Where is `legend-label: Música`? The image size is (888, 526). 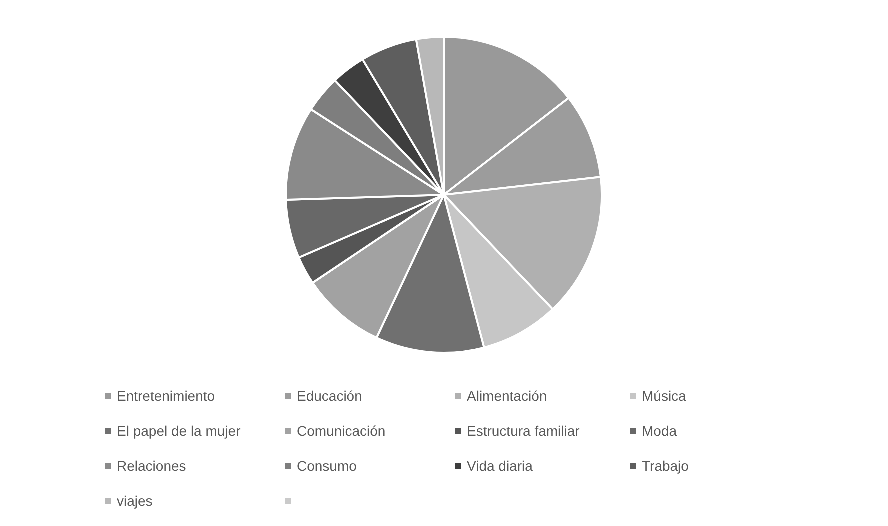 legend-label: Música is located at coordinates (664, 396).